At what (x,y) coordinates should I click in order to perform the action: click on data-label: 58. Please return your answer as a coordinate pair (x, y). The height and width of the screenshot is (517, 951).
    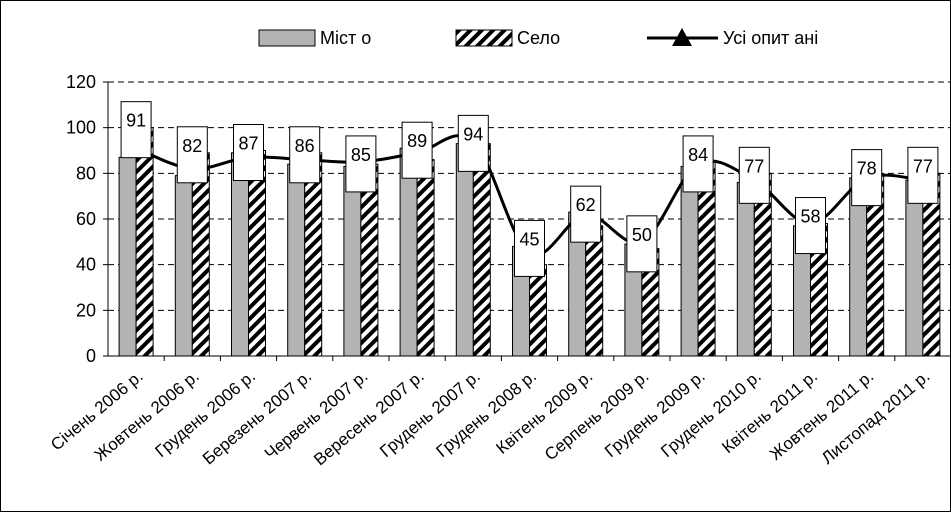
    Looking at the image, I should click on (810, 217).